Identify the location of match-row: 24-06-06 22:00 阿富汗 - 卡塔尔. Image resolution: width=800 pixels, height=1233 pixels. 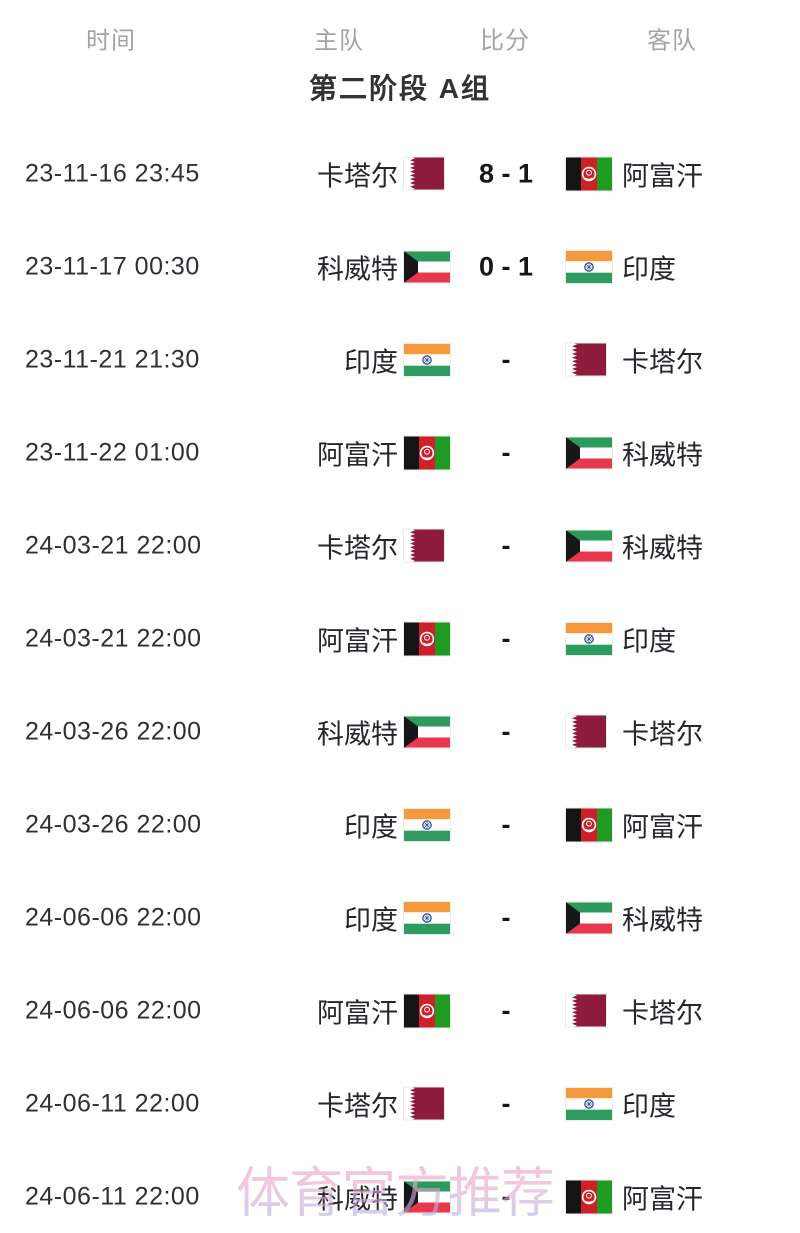
(400, 1010).